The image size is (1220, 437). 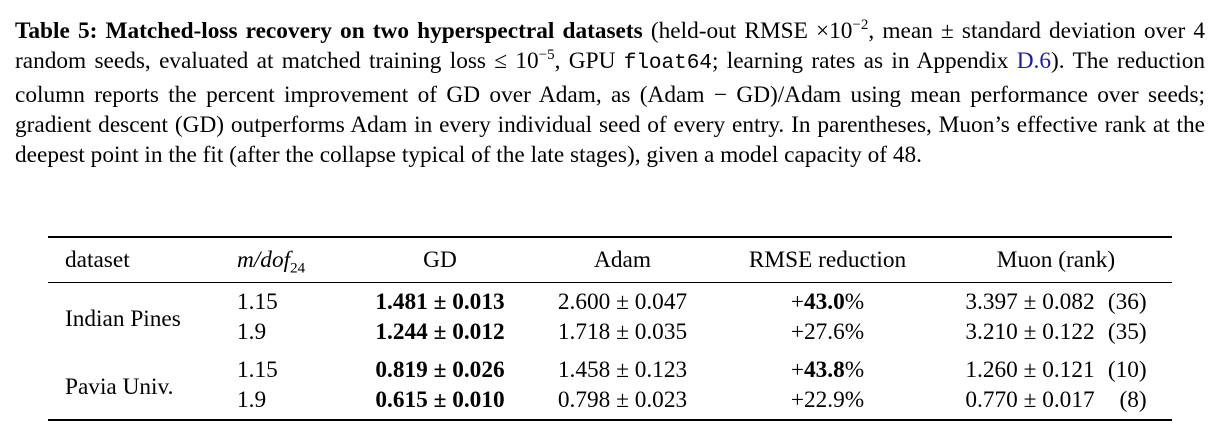 What do you see at coordinates (1030, 331) in the screenshot?
I see `muon-value: 3.210 ± 0.122` at bounding box center [1030, 331].